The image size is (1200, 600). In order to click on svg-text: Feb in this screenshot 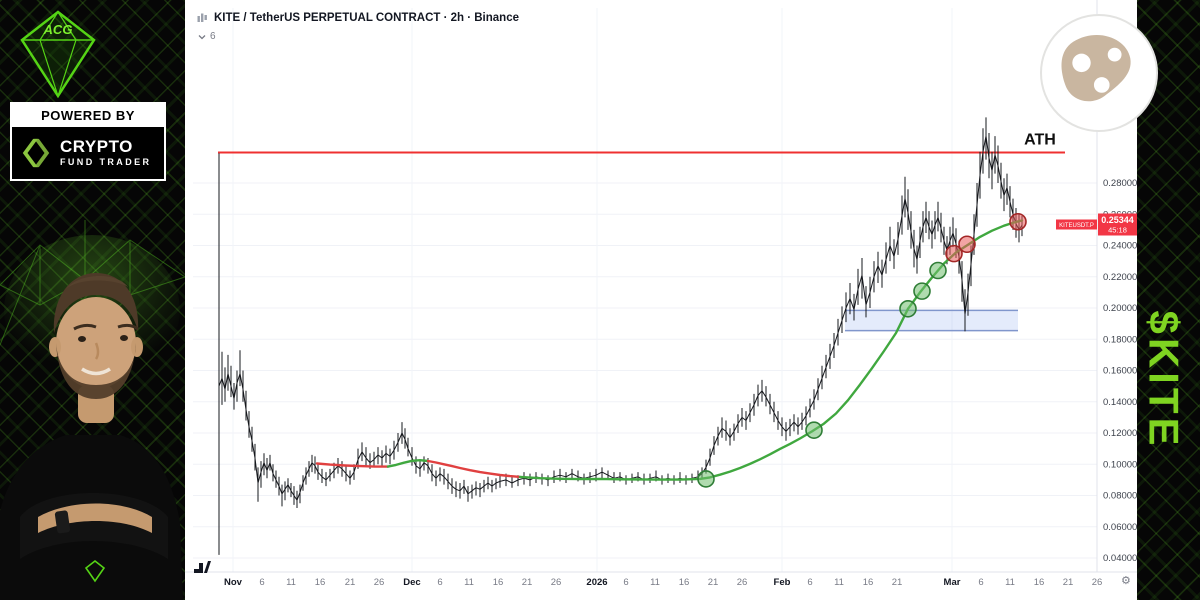, I will do `click(782, 582)`.